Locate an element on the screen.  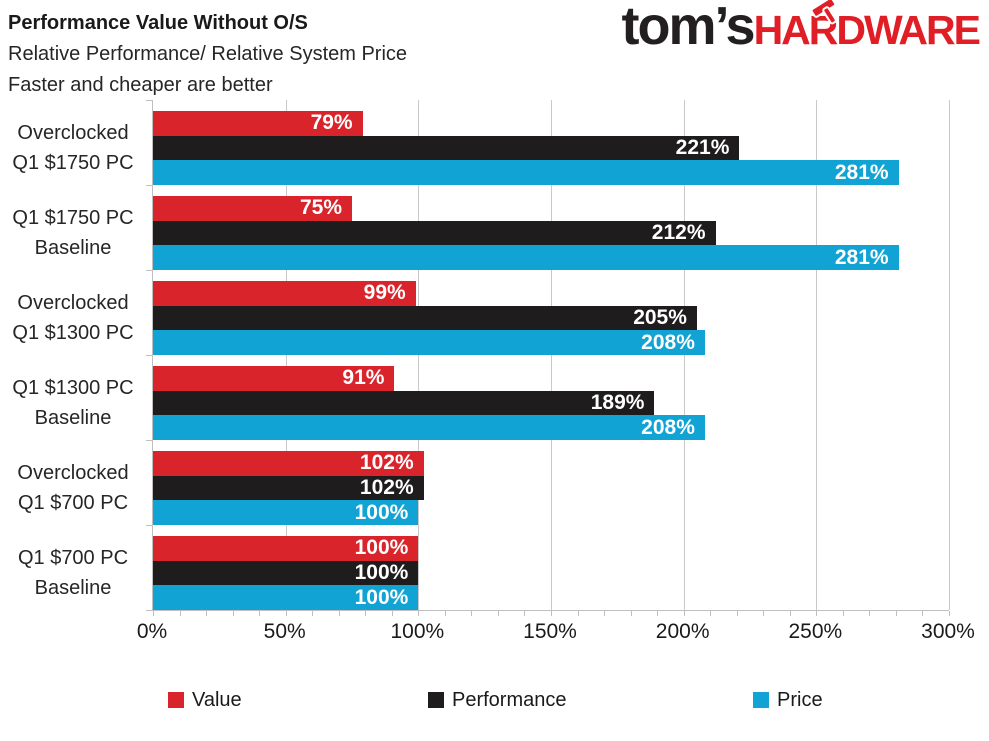
bar-value: 79% is located at coordinates (258, 123).